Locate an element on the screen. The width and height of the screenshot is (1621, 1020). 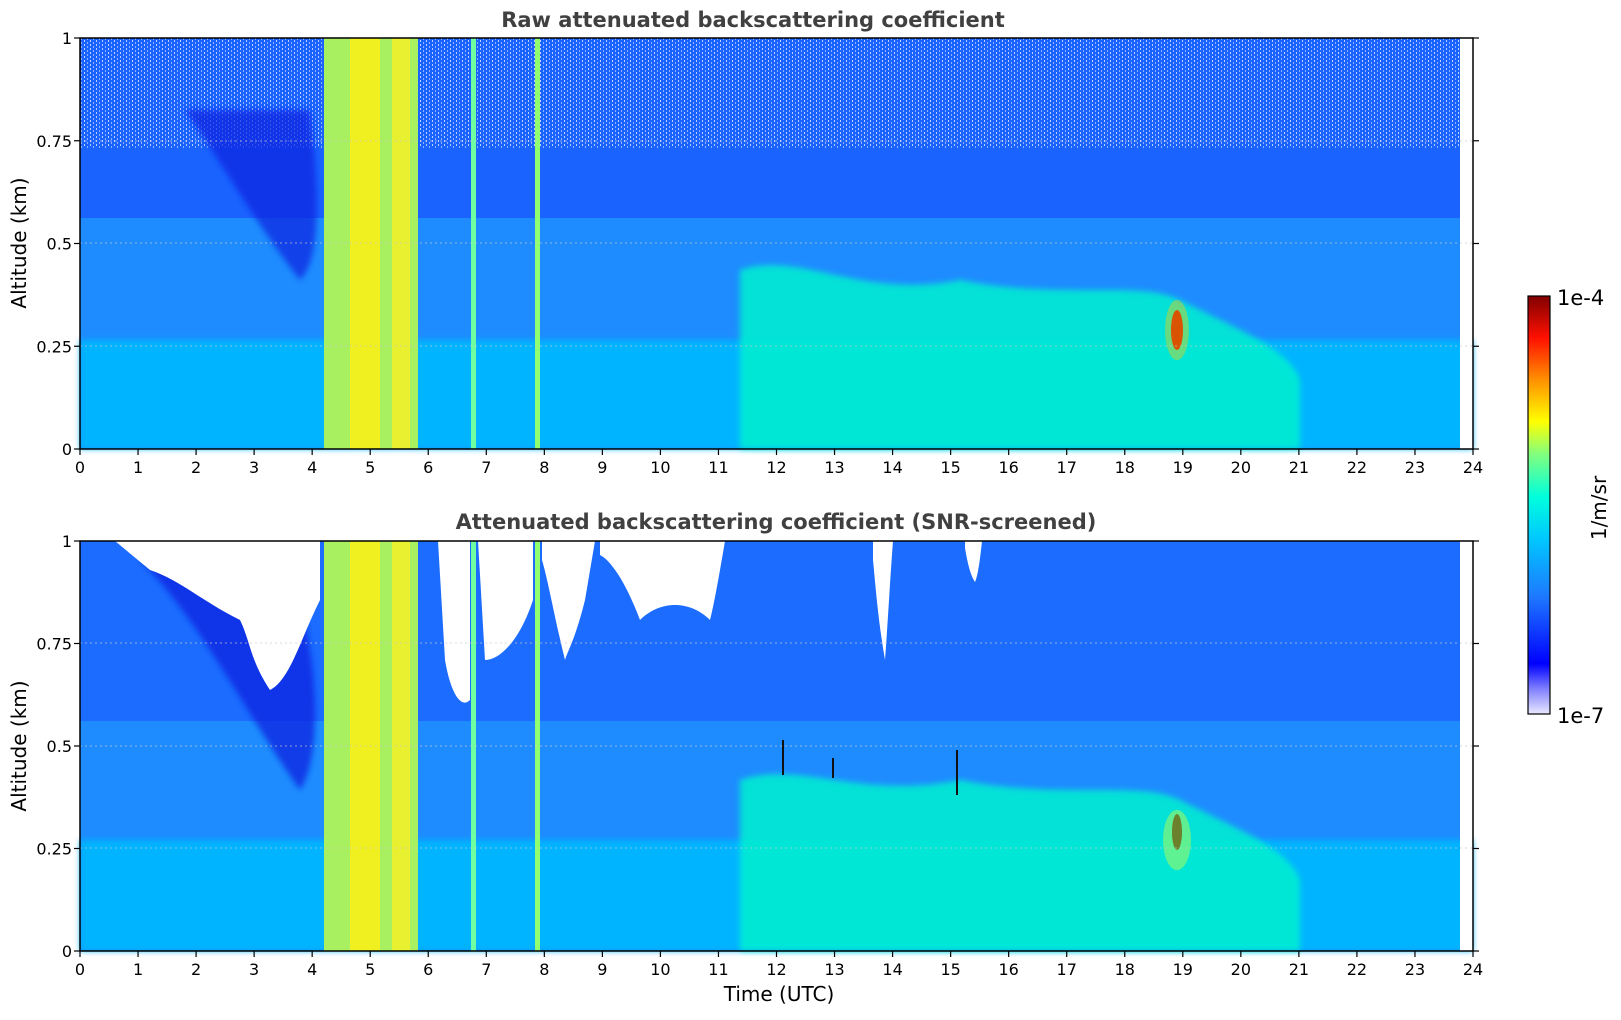
panel-raw-dark-plume is located at coordinates (251, 195).